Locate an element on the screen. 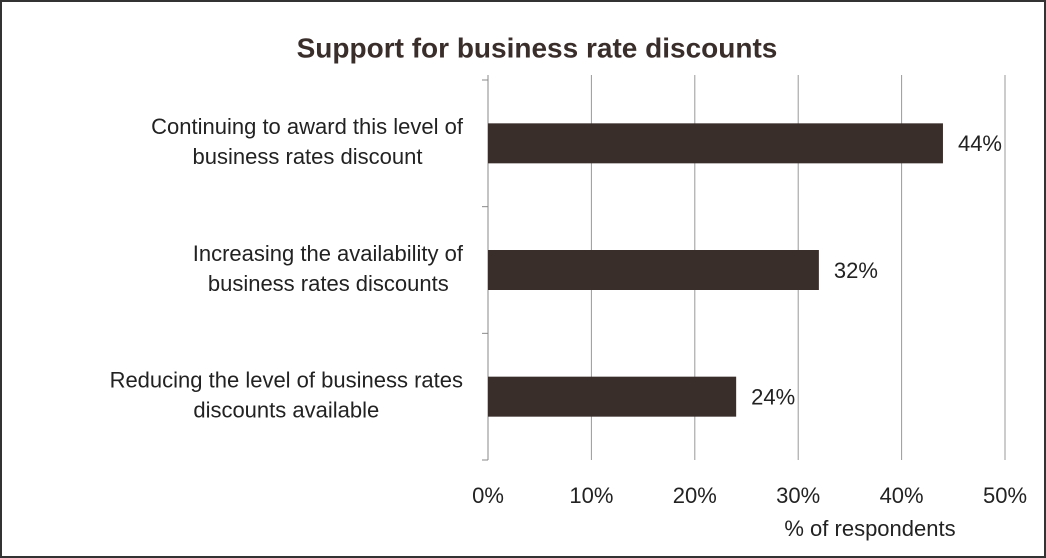 The height and width of the screenshot is (558, 1046). x-tick-label: 30% is located at coordinates (798, 495).